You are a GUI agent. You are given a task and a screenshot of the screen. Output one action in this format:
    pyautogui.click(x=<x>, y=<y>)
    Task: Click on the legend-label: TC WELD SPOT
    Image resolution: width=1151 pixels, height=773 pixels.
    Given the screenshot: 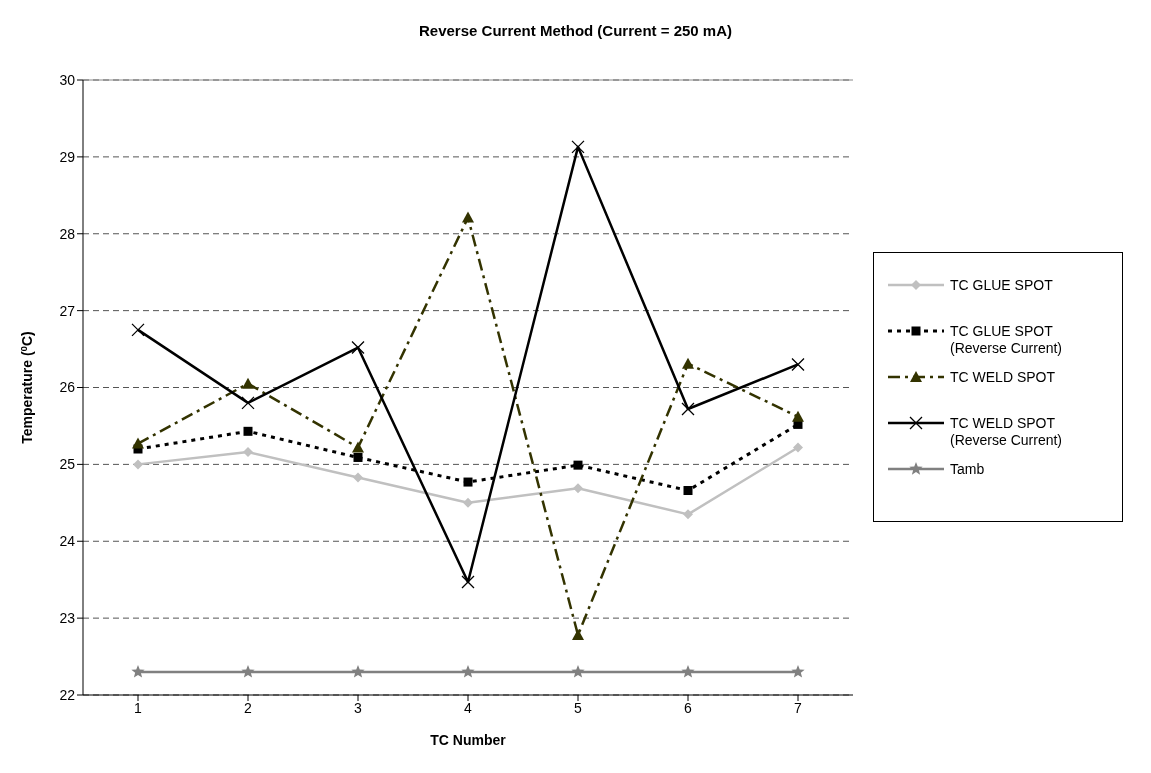 What is the action you would take?
    pyautogui.click(x=1003, y=377)
    